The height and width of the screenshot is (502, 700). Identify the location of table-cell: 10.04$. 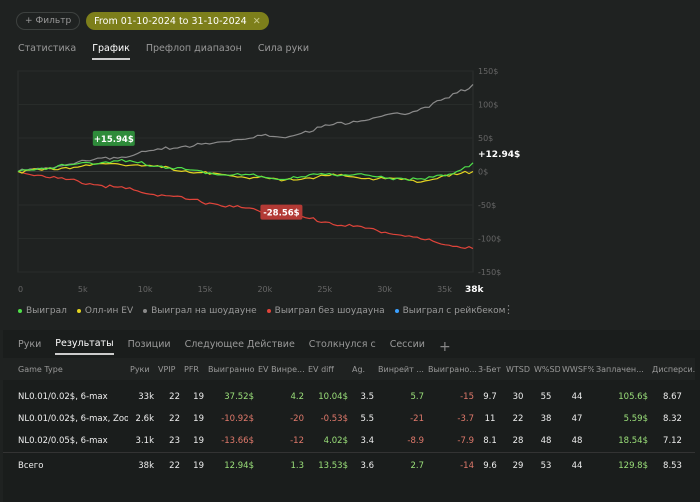
(333, 397).